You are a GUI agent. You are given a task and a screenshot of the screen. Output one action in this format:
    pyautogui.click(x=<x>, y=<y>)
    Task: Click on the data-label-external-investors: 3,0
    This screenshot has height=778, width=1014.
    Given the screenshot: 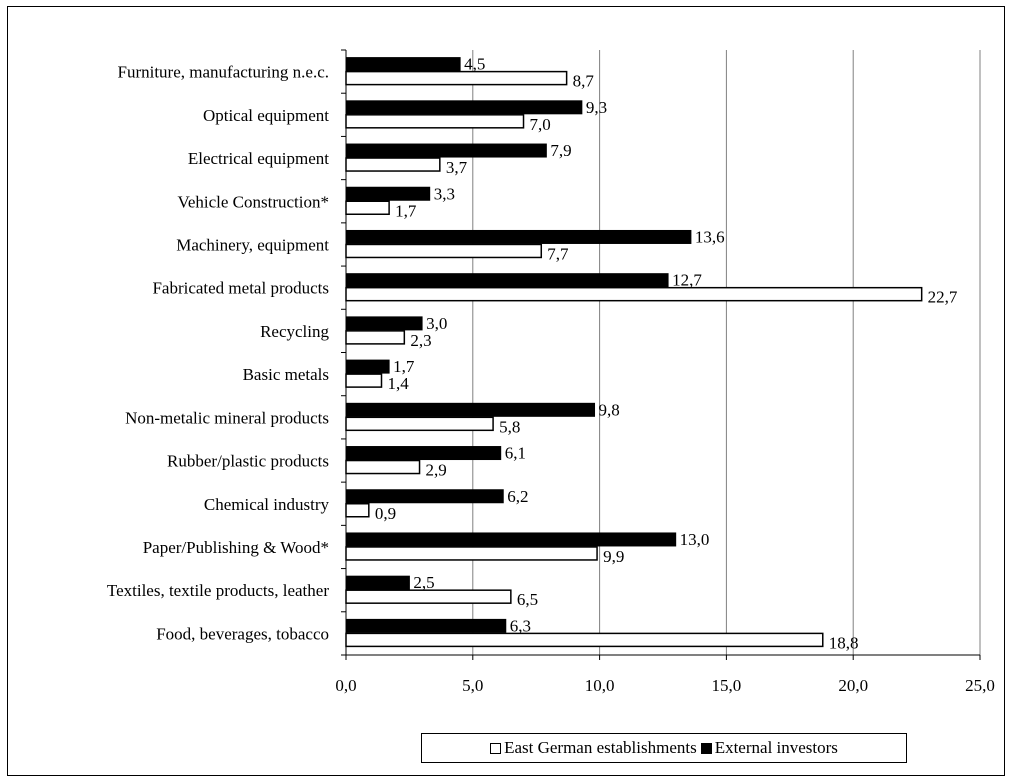 What is the action you would take?
    pyautogui.click(x=436, y=323)
    